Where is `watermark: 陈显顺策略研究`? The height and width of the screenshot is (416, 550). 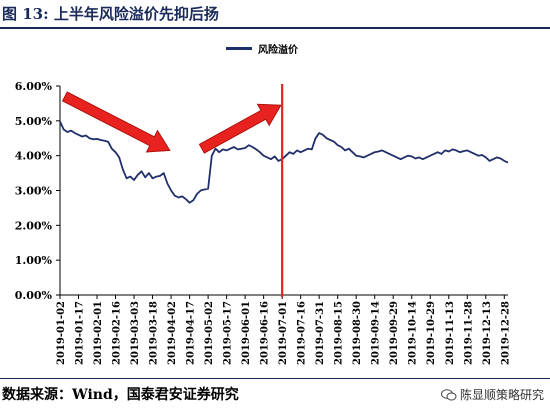
watermark: 陈显顺策略研究 is located at coordinates (492, 394).